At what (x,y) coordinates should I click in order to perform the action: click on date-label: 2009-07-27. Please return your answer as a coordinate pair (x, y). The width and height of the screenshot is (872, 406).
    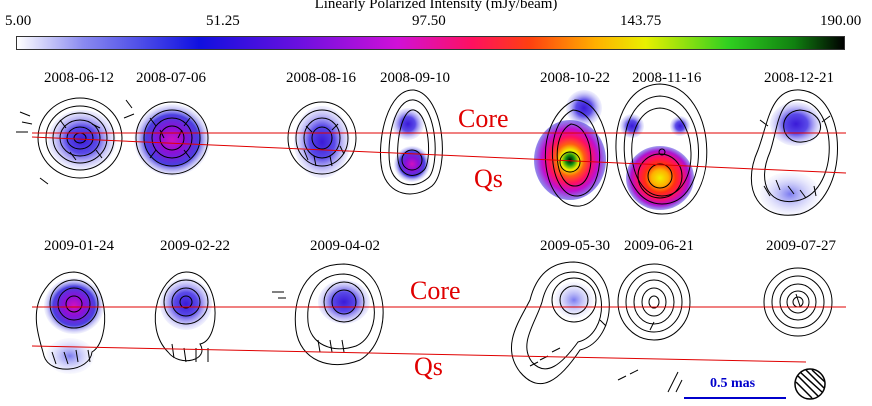
    Looking at the image, I should click on (801, 246).